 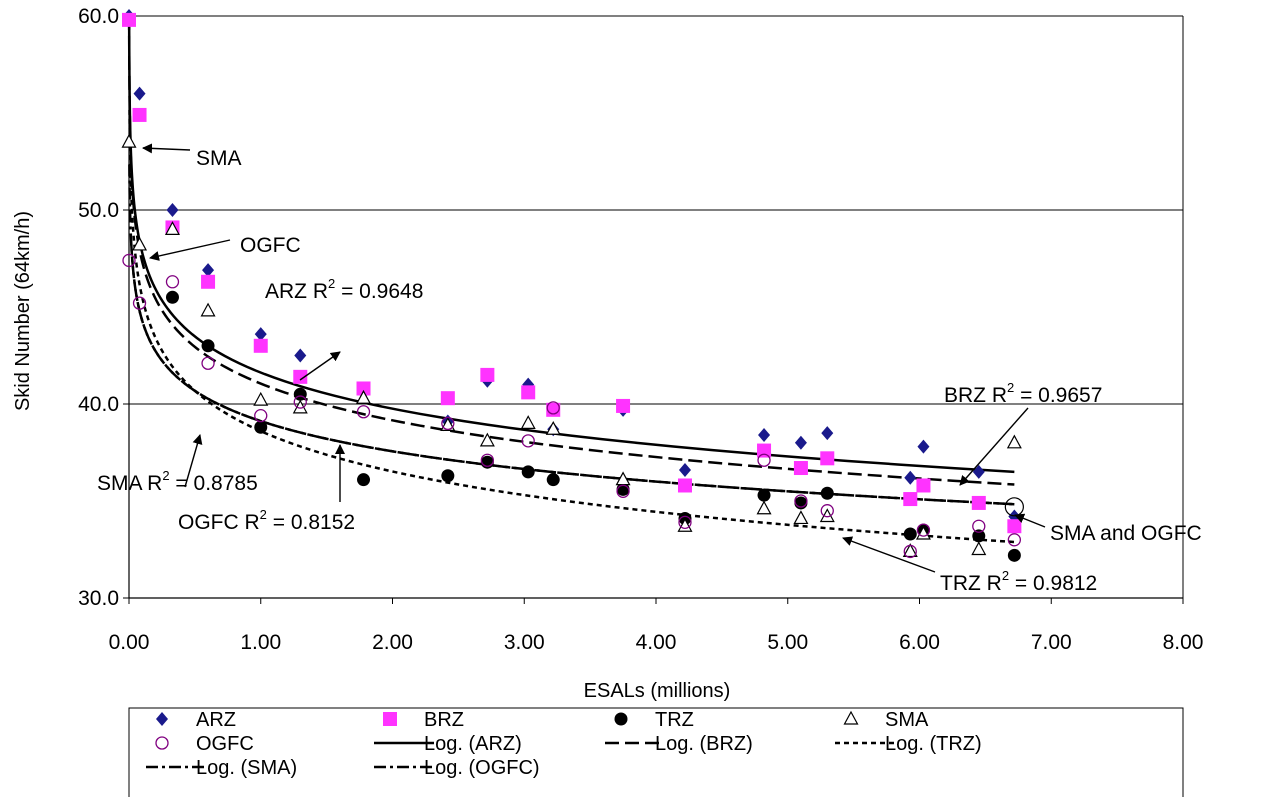 What do you see at coordinates (1051, 642) in the screenshot?
I see `x-tick-label: 7.00` at bounding box center [1051, 642].